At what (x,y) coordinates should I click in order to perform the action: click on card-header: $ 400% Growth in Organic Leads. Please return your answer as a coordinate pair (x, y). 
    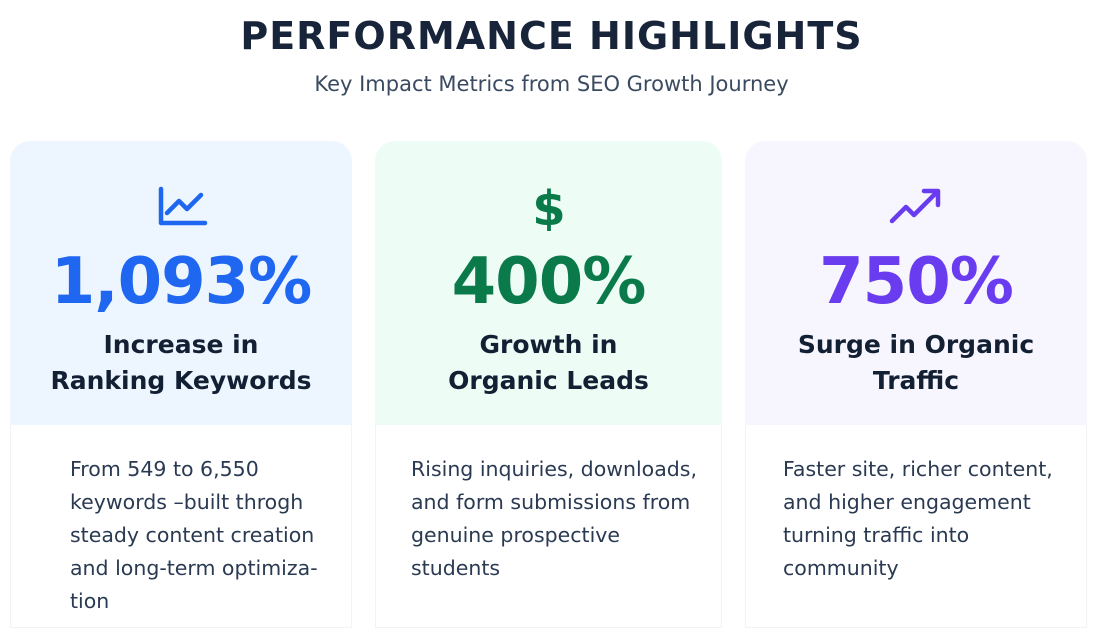
    Looking at the image, I should click on (548, 283).